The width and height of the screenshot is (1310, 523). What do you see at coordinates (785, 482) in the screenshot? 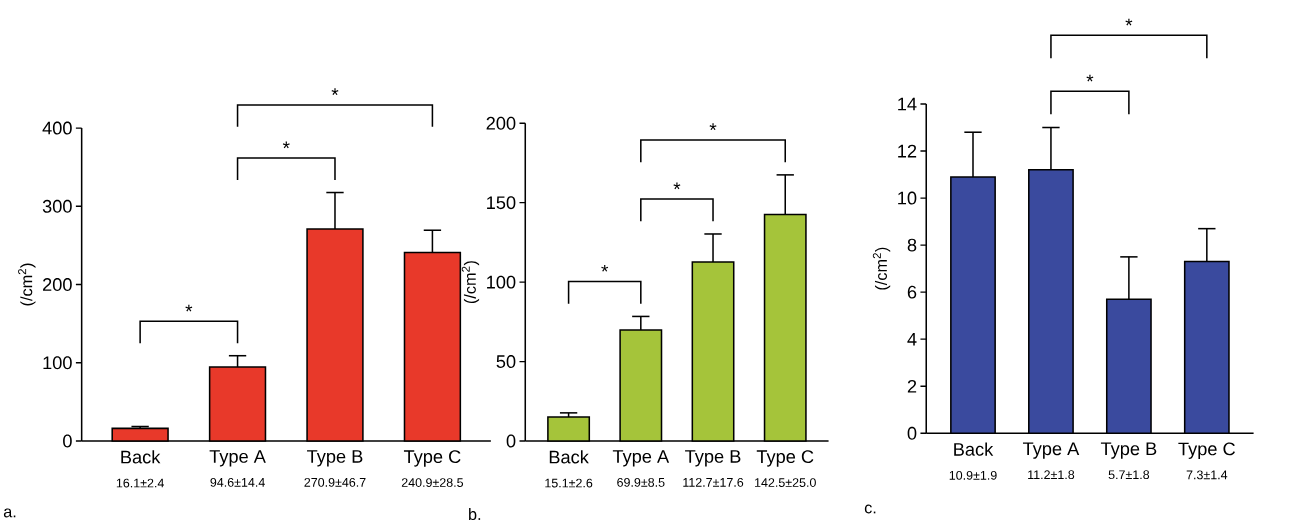
I see `data-label: 142.5±25.0` at bounding box center [785, 482].